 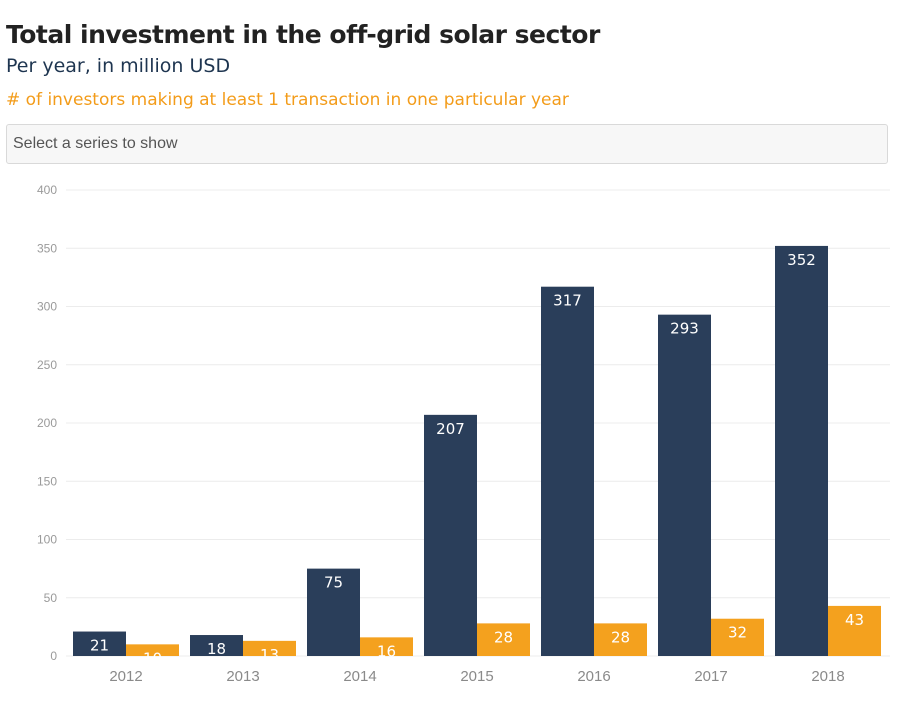 What do you see at coordinates (333, 583) in the screenshot?
I see `data-label-investment: 75` at bounding box center [333, 583].